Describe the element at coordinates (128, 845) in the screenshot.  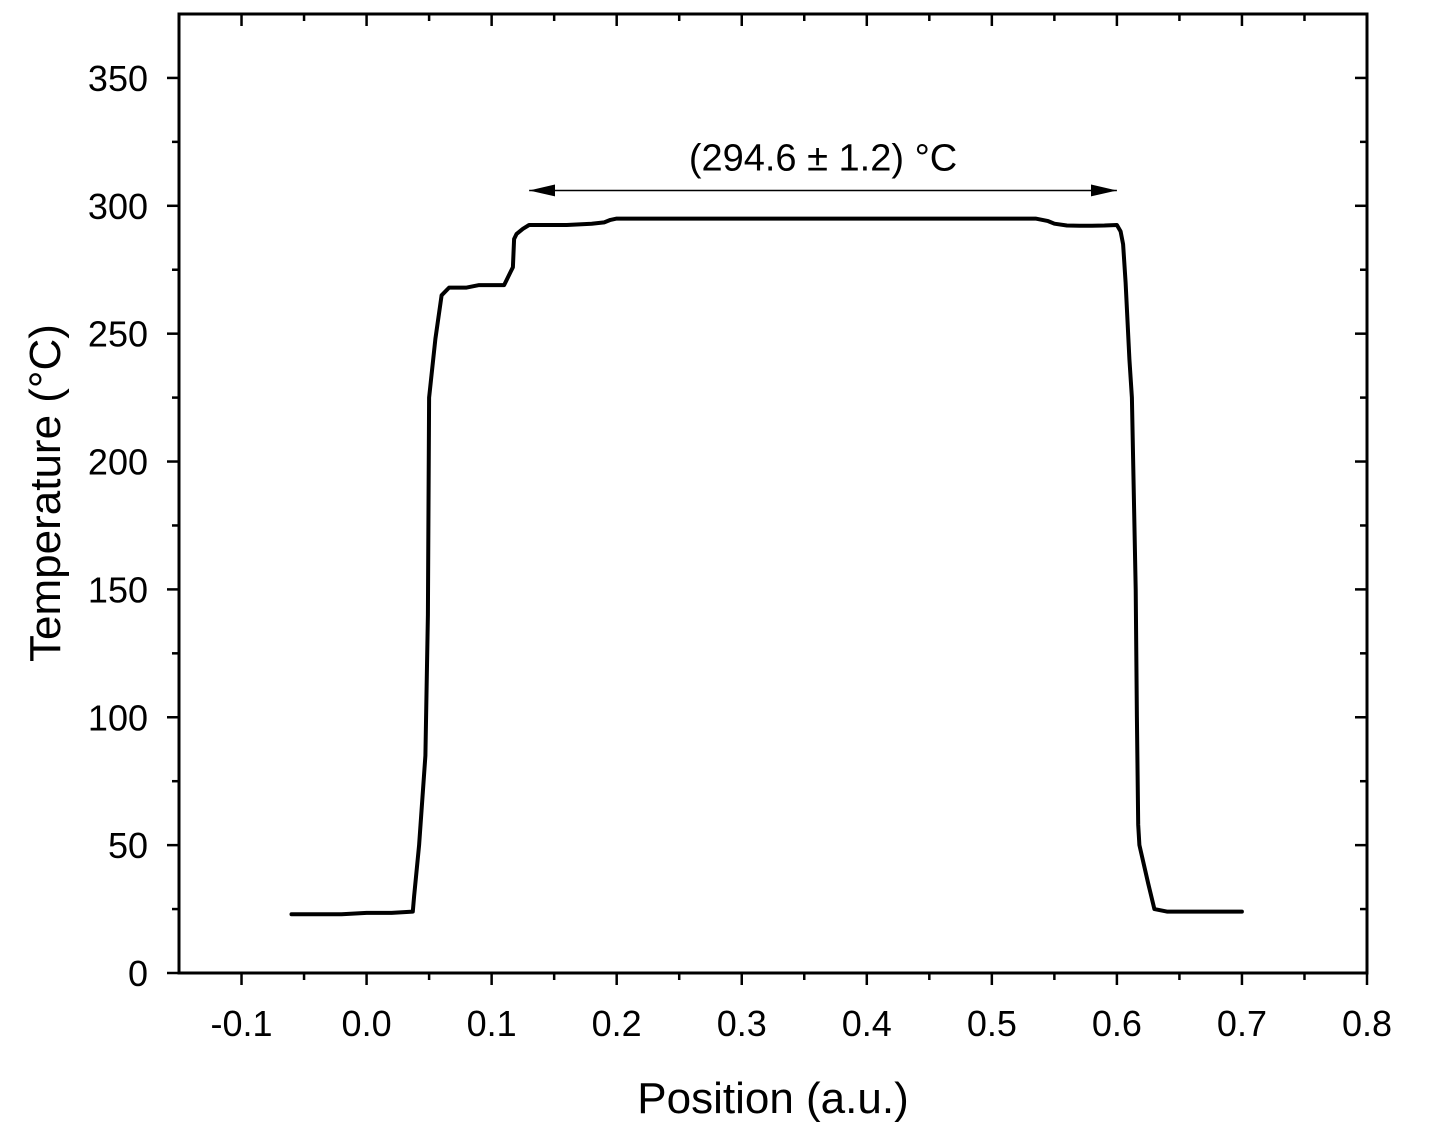
I see `y-tick-label: 50` at that location.